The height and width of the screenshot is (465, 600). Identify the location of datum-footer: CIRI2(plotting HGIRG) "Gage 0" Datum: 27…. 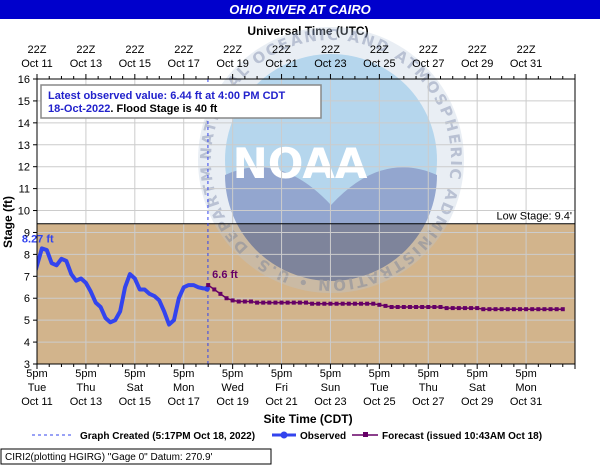
(109, 457).